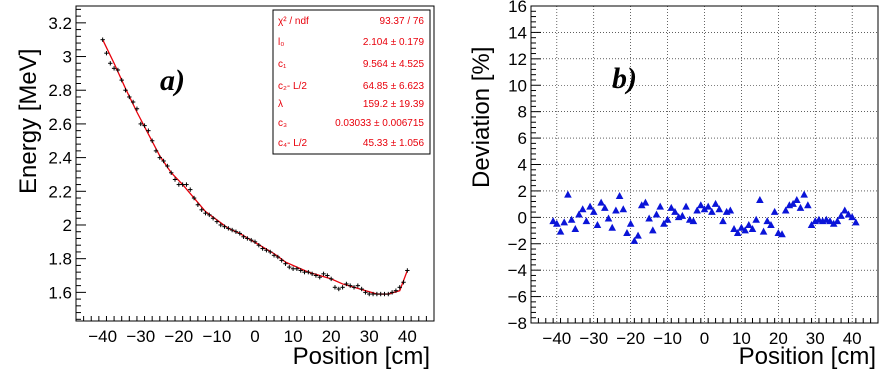  Describe the element at coordinates (28, 121) in the screenshot. I see `panel-a-y-axis-label: Energy [MeV]` at that location.